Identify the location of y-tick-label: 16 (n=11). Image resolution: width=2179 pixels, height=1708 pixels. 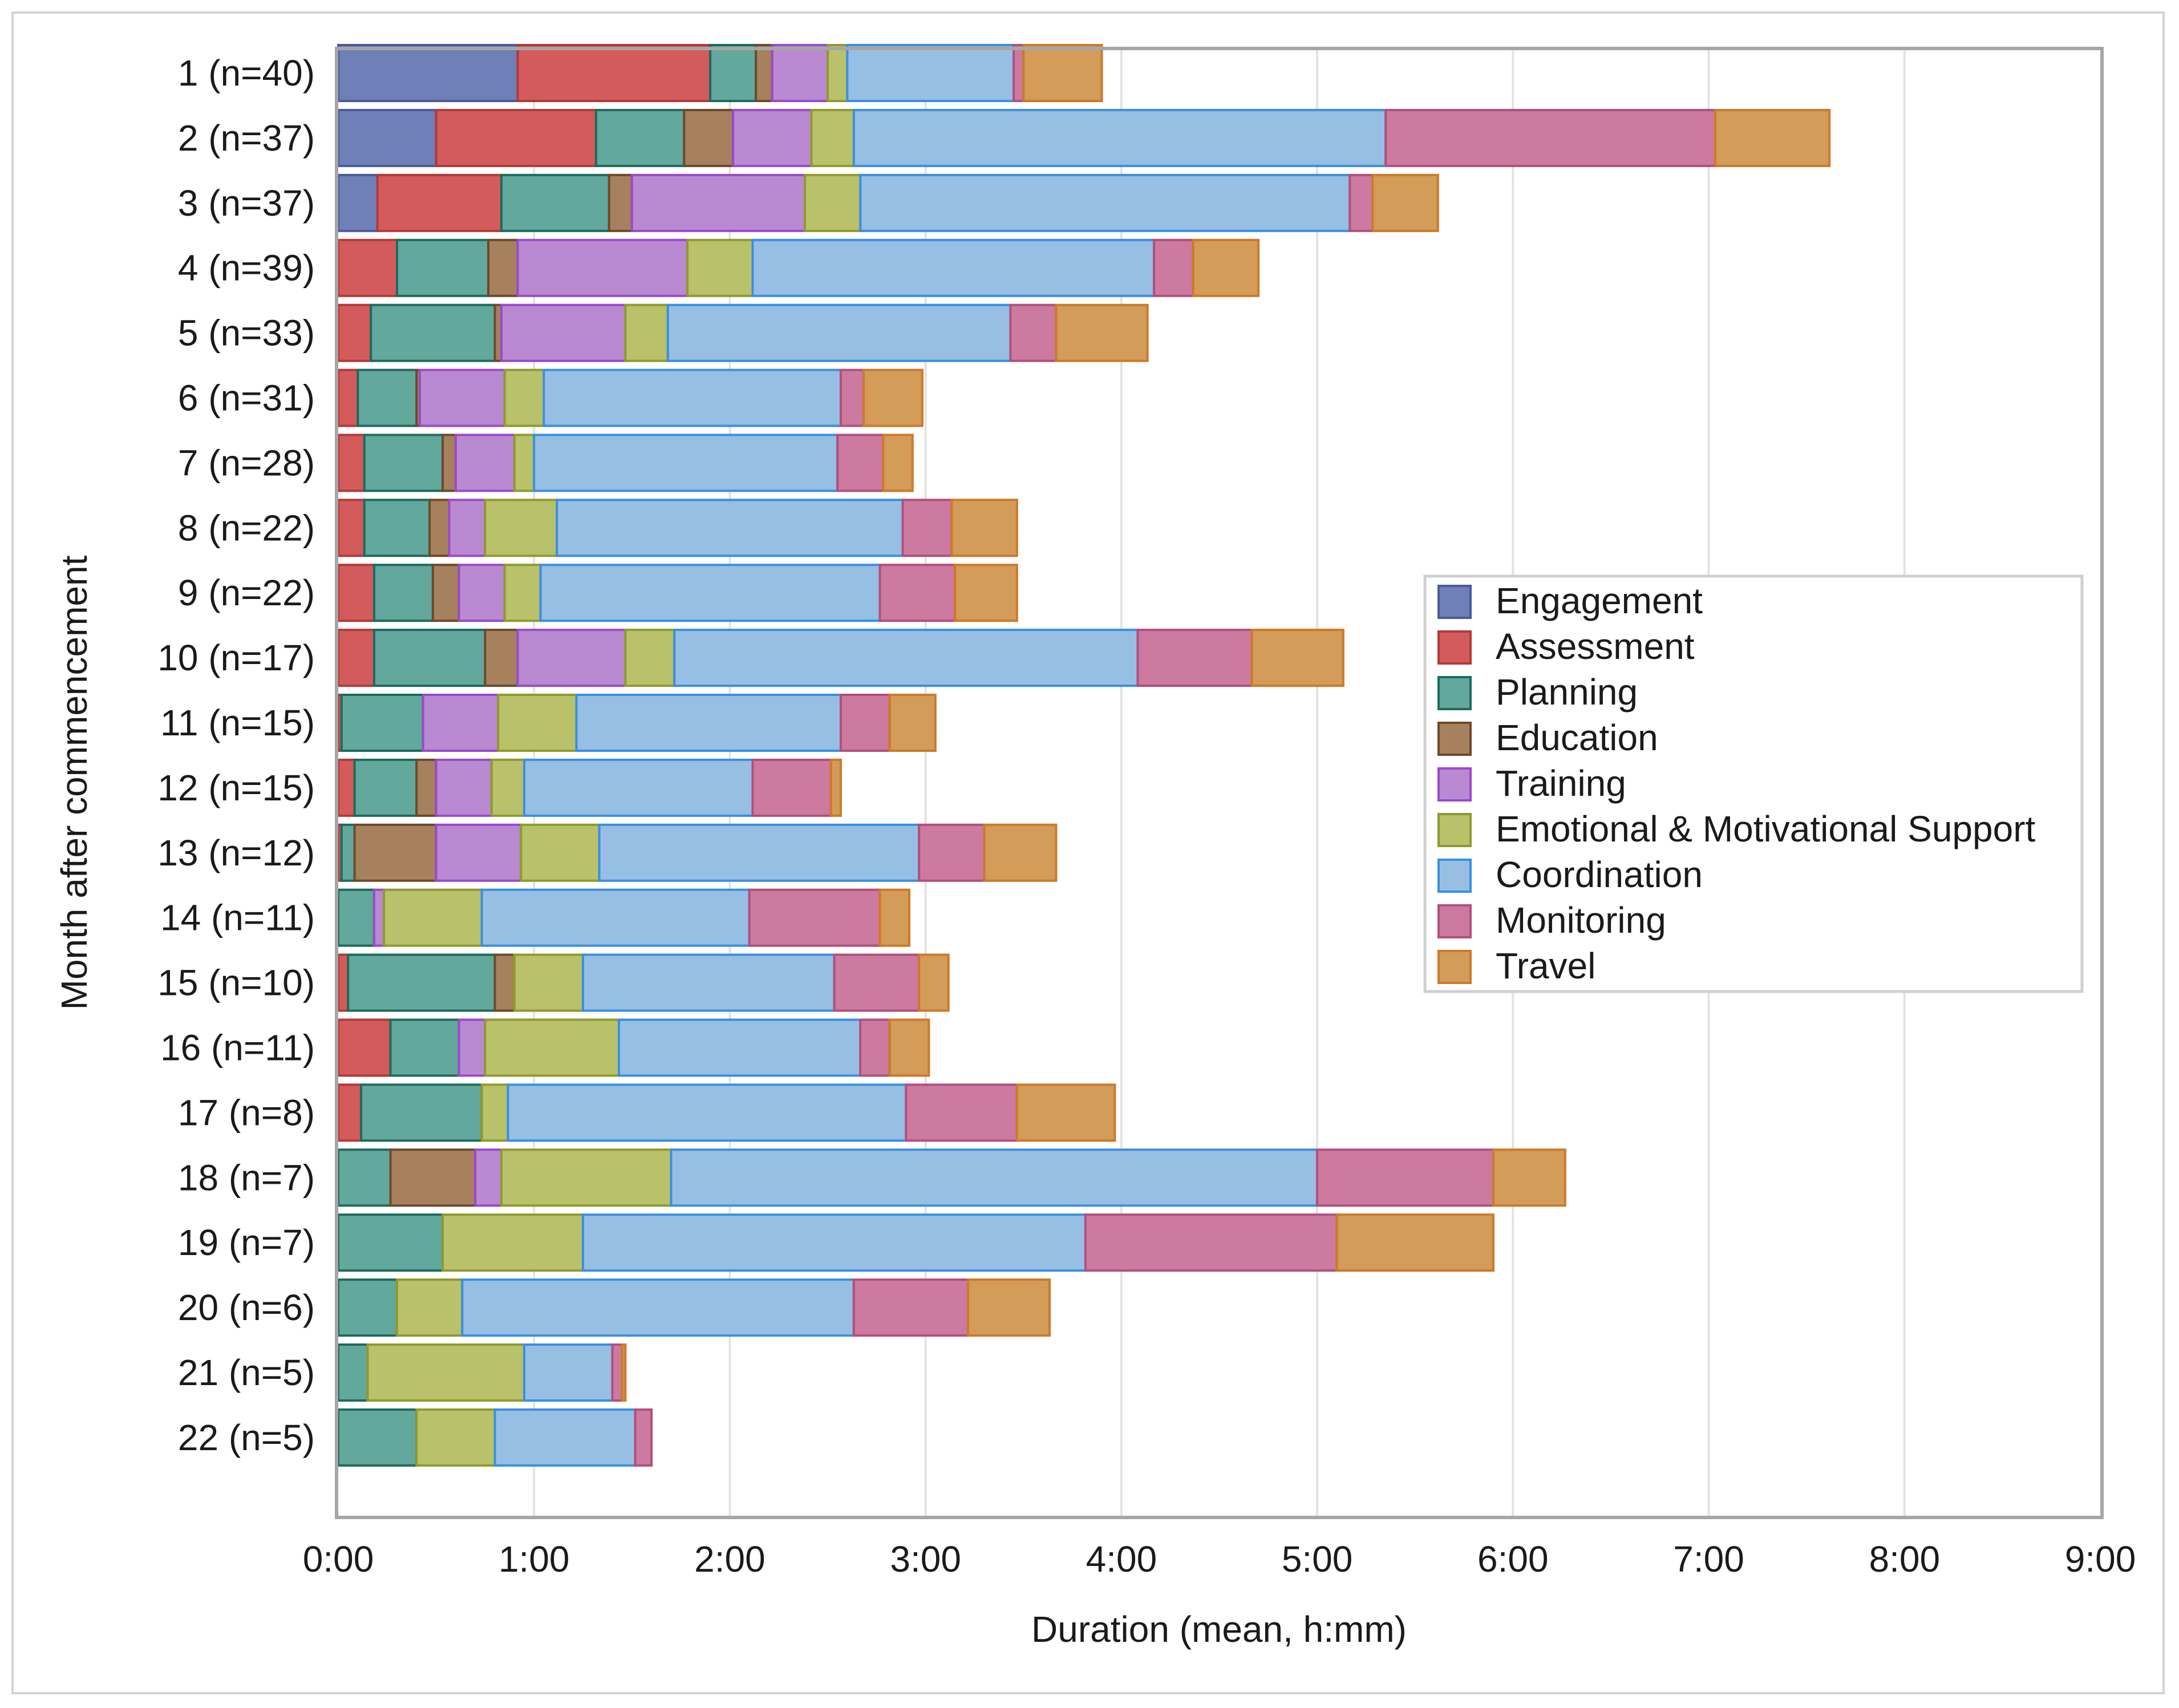
(237, 1047).